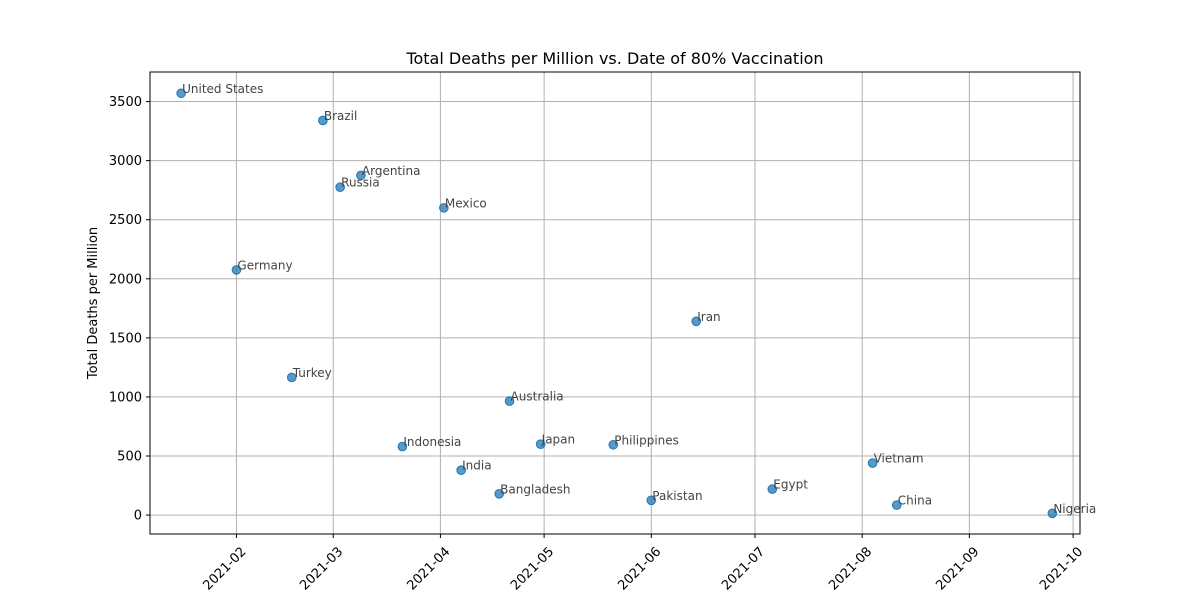  What do you see at coordinates (532, 568) in the screenshot?
I see `x-tick-label: 2021-05` at bounding box center [532, 568].